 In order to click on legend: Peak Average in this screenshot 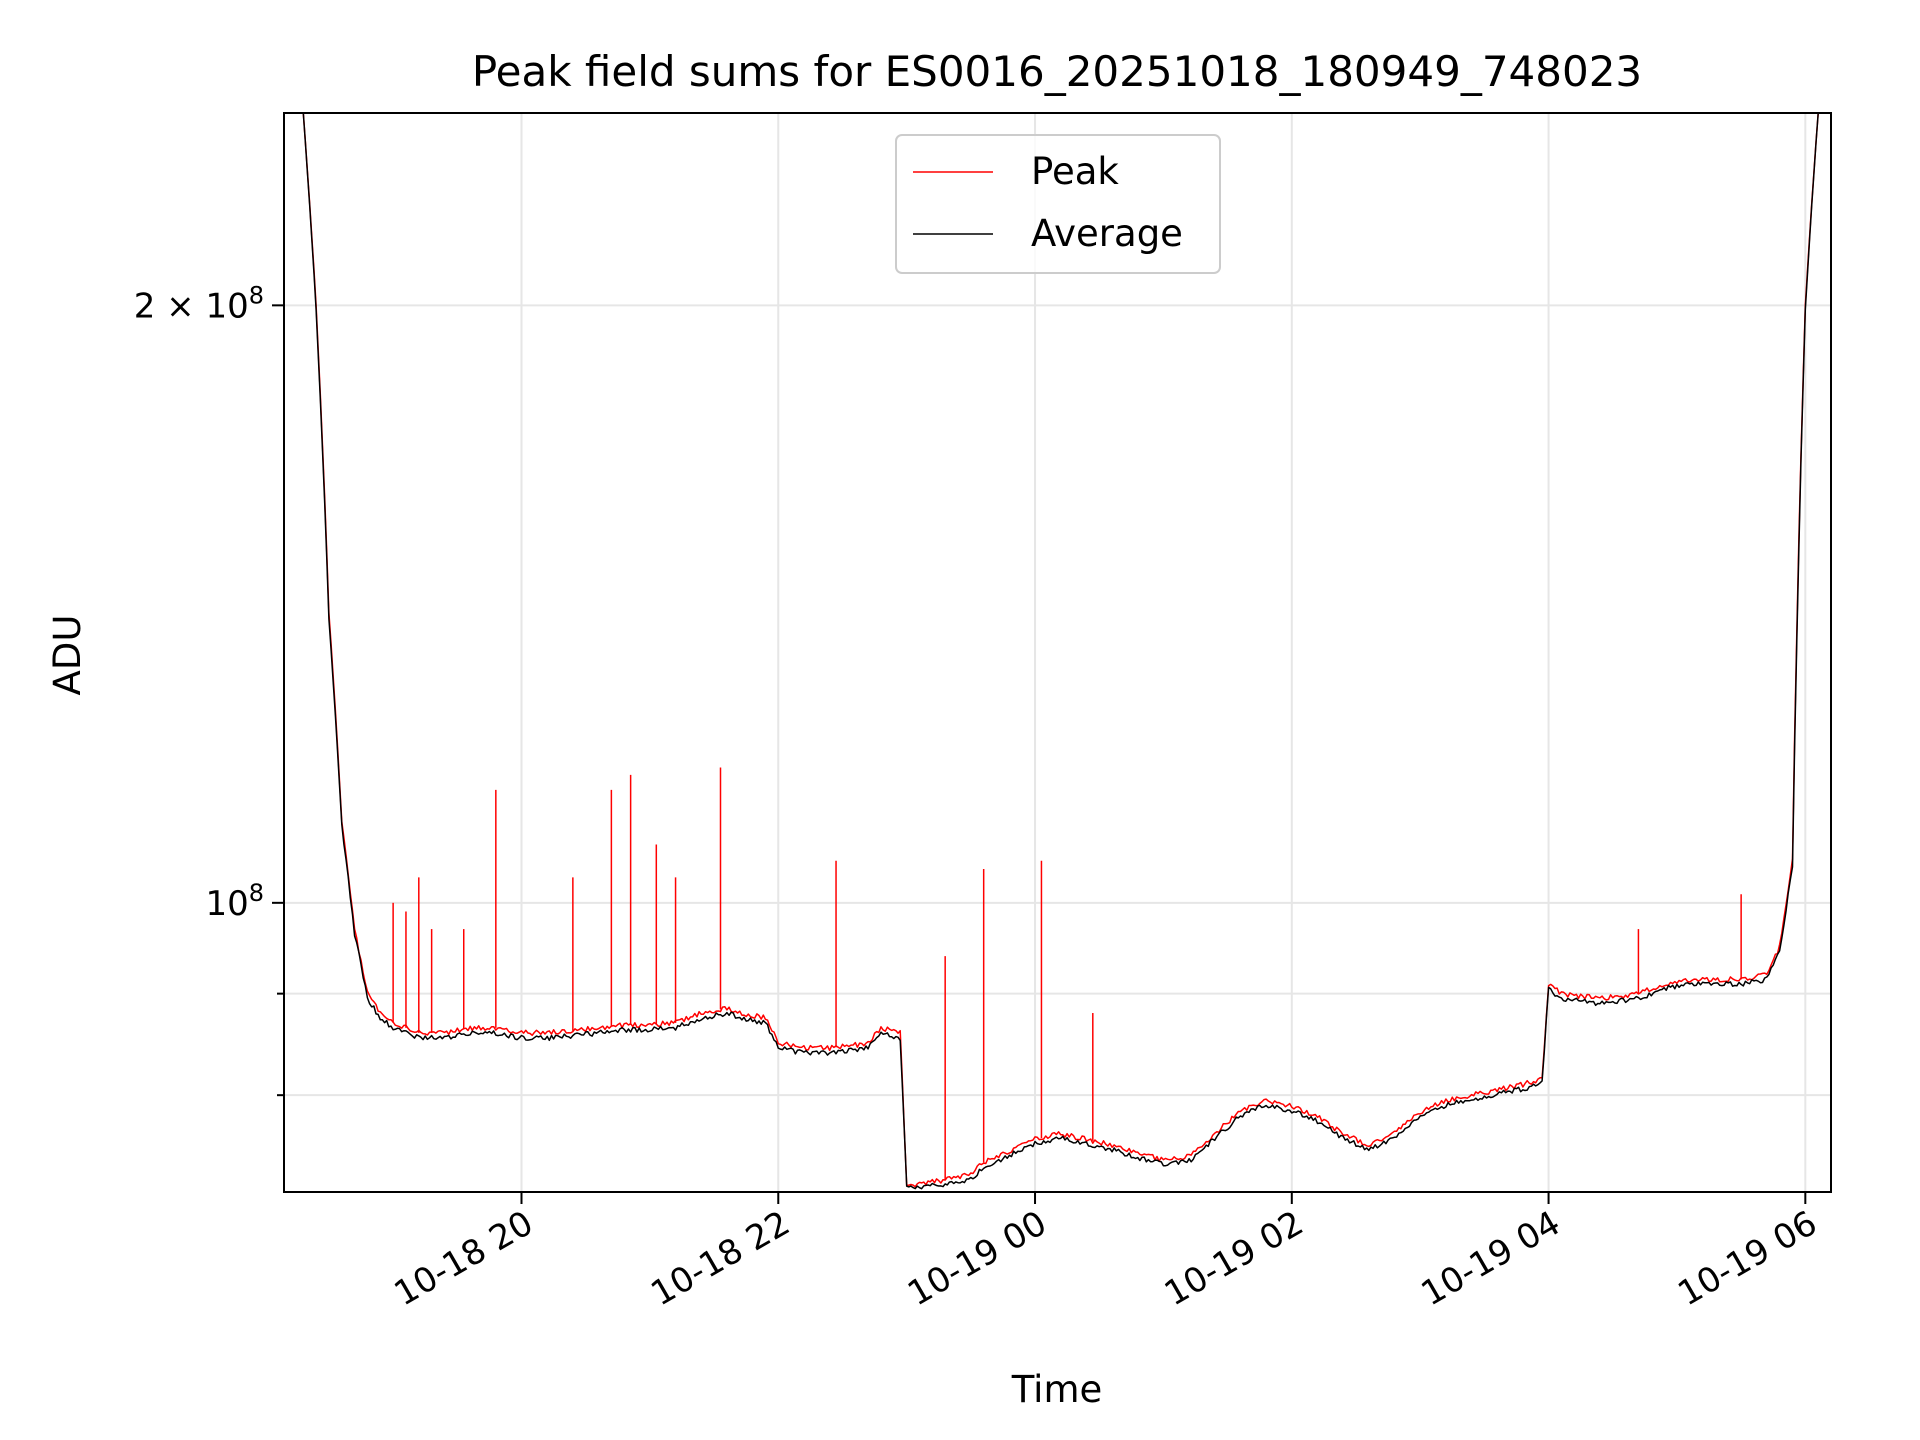, I will do `click(1058, 204)`.